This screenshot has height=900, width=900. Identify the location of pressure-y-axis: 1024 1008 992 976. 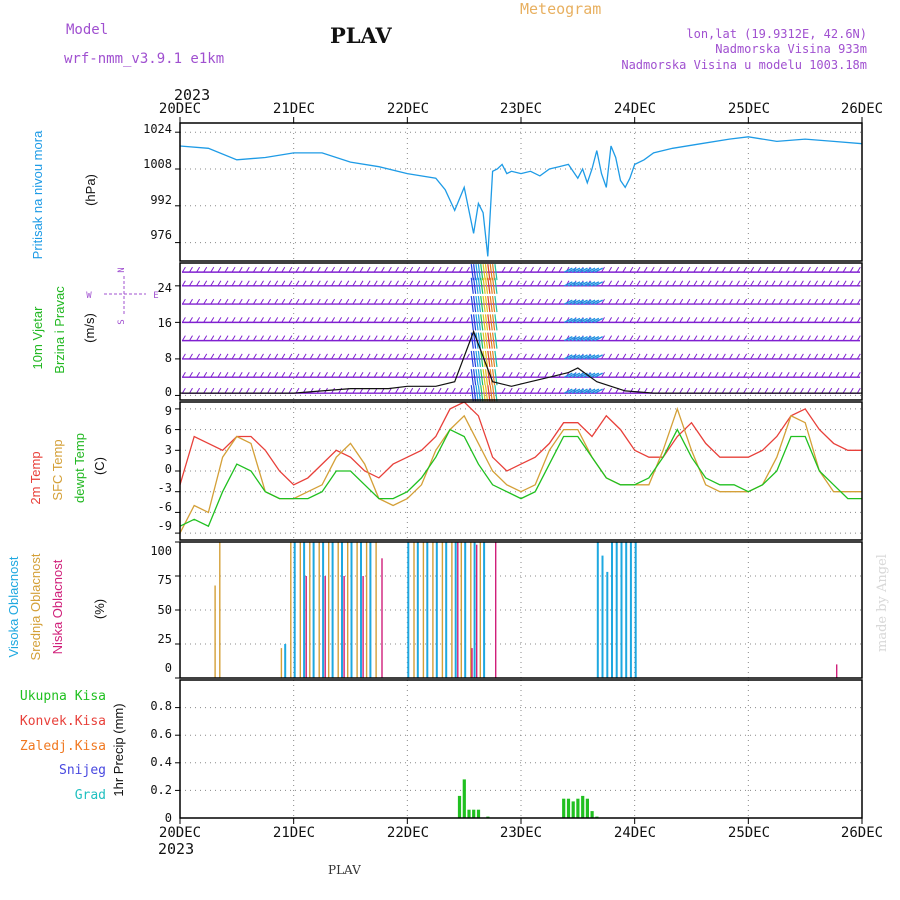
(157, 182).